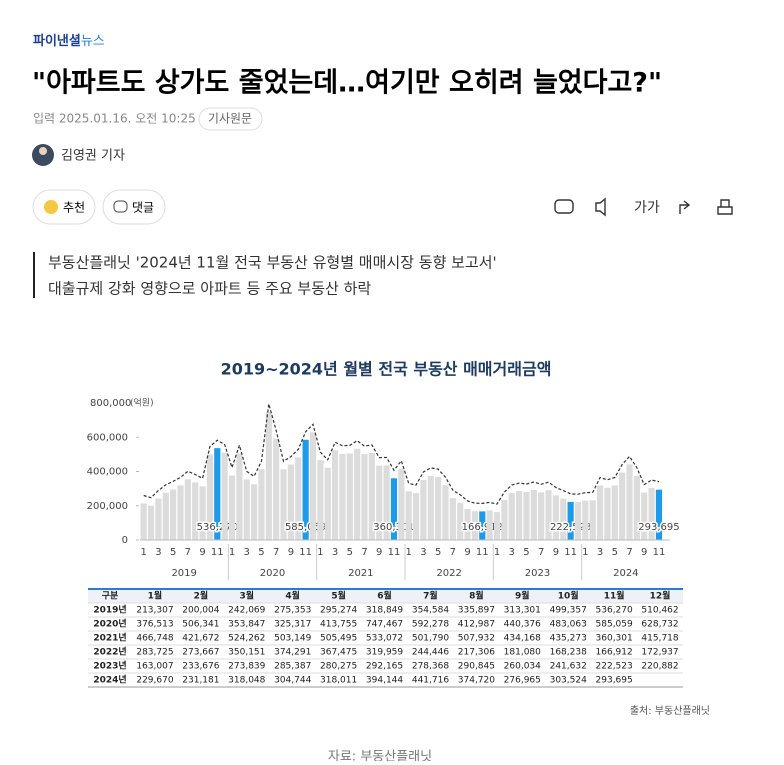  Describe the element at coordinates (476, 653) in the screenshot. I see `table-cell: 217,306` at that location.